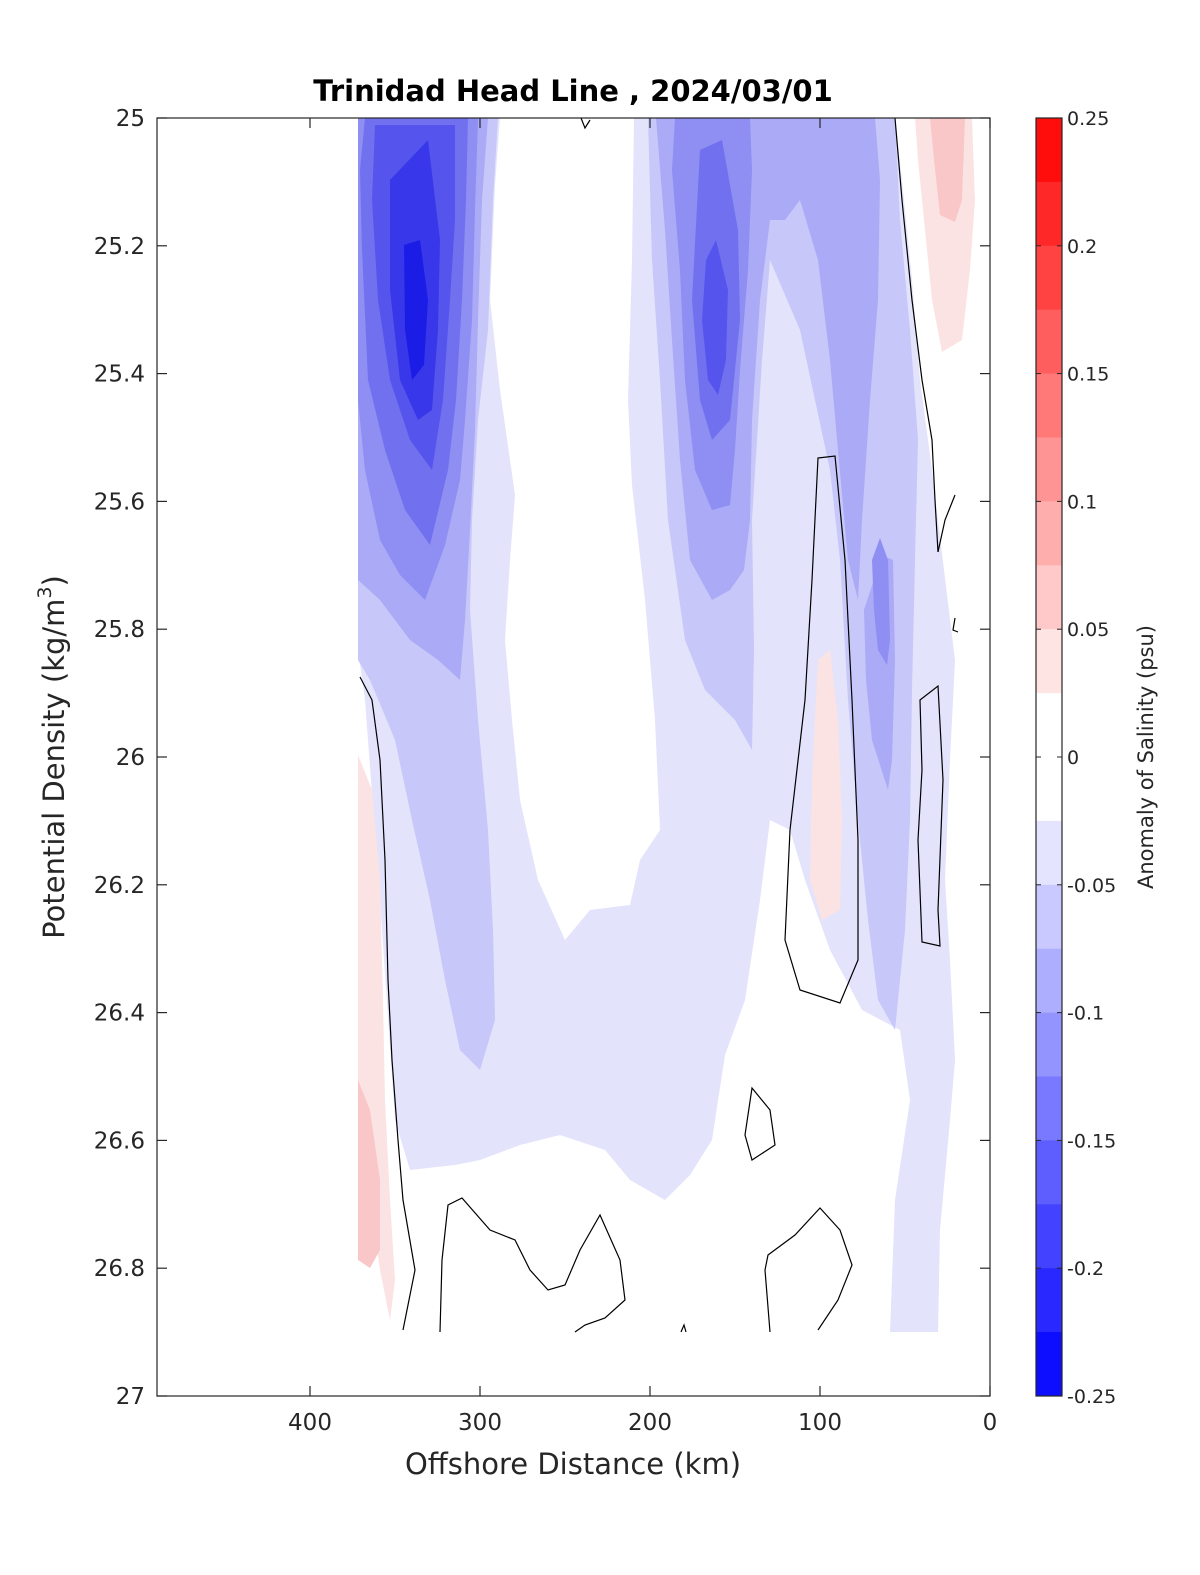 The width and height of the screenshot is (1200, 1575). Describe the element at coordinates (1088, 630) in the screenshot. I see `colorbar-tick-label: 0.05` at that location.